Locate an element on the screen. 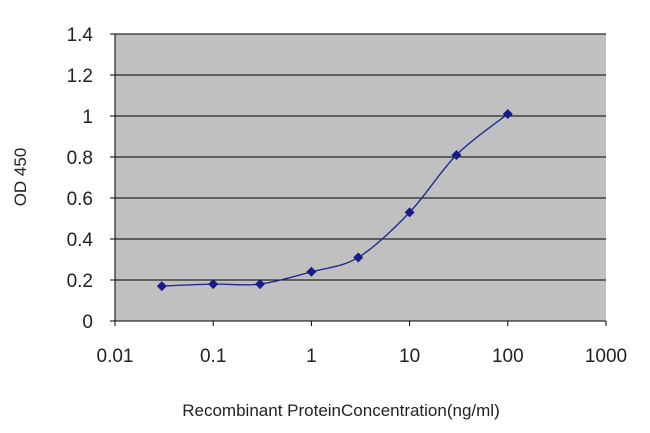 The width and height of the screenshot is (650, 433). y-tick-label: 0.2 is located at coordinates (80, 281).